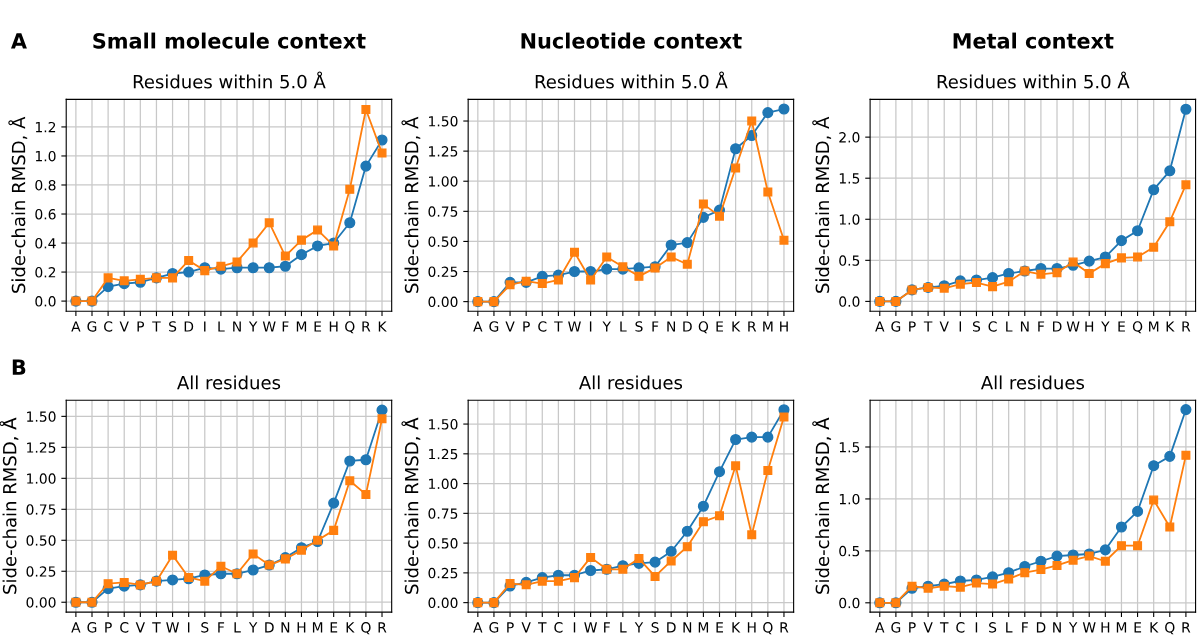 This screenshot has height=641, width=1204. I want to click on chart-title: Nucleotide context, so click(631, 40).